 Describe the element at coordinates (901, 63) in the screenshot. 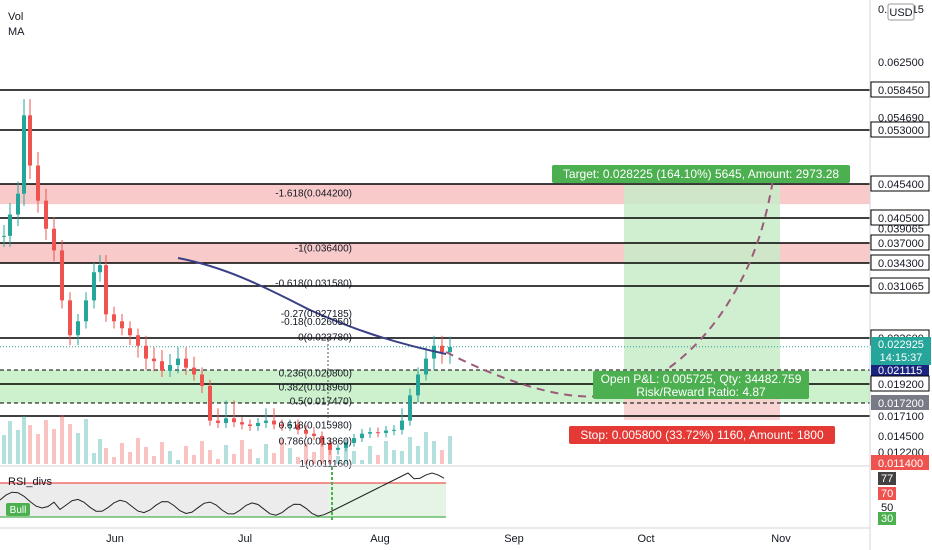

I see `price-tag-1: 0.062500` at that location.